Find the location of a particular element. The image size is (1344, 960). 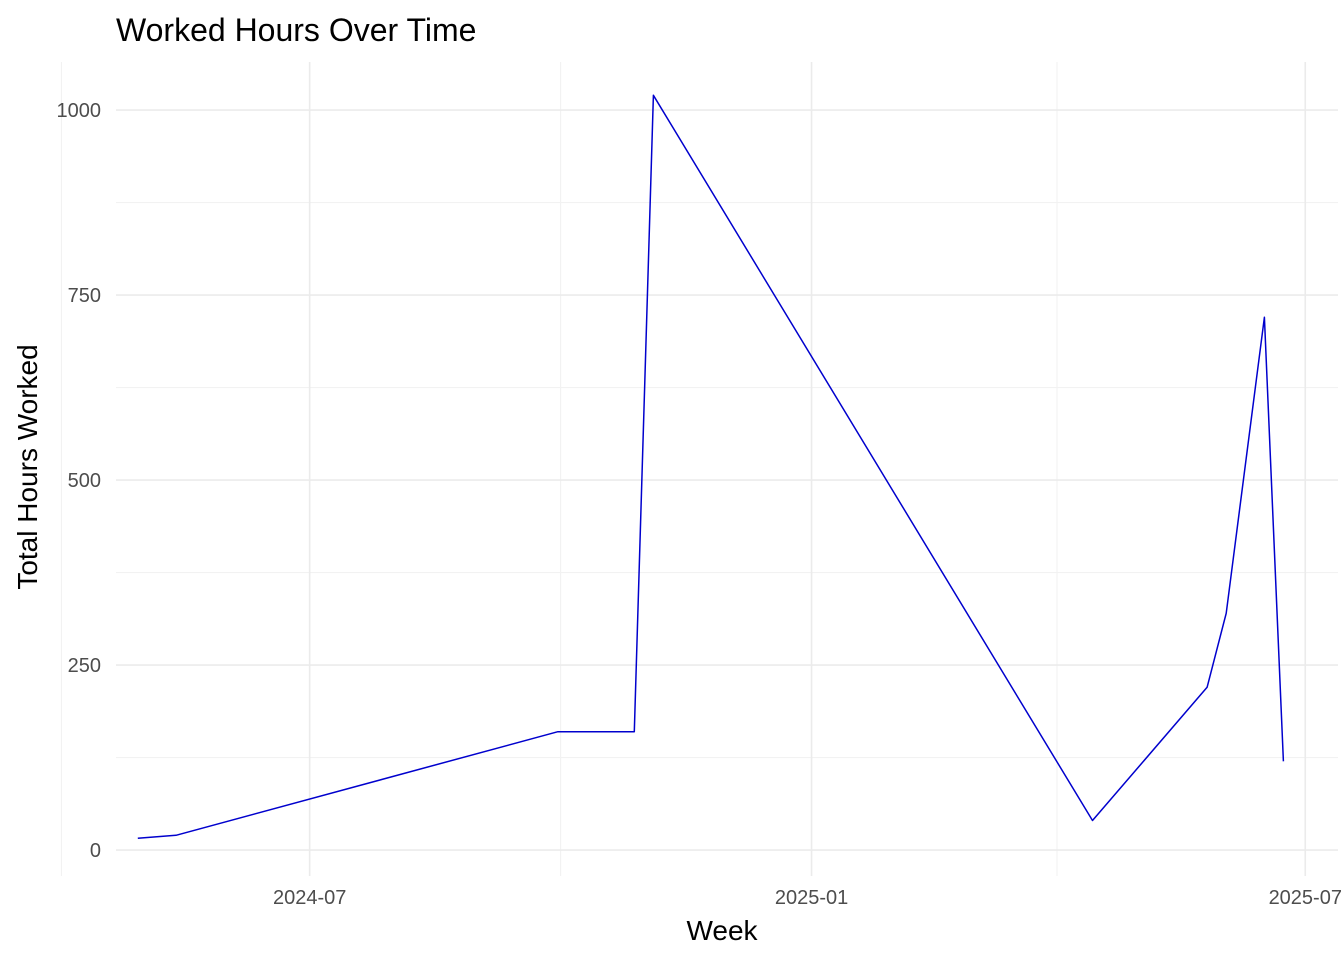

y-axis-ticks: 0 250 500 750 1000 is located at coordinates (79, 481).